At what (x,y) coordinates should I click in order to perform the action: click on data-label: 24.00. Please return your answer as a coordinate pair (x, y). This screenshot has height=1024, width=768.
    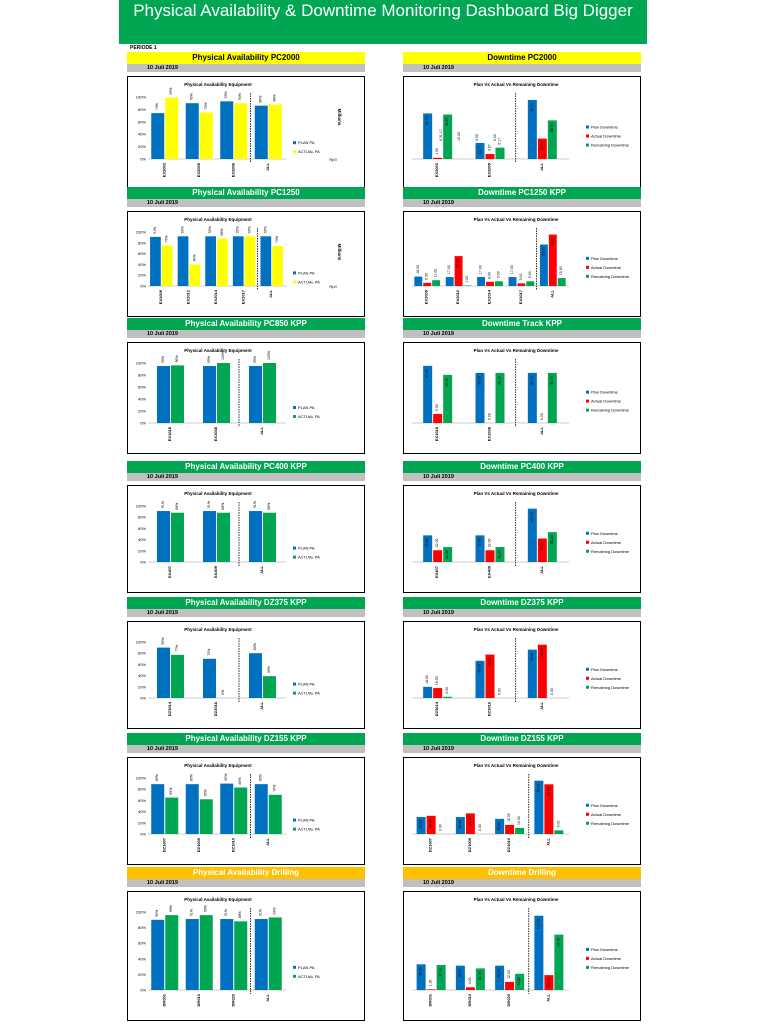
    Looking at the image, I should click on (519, 981).